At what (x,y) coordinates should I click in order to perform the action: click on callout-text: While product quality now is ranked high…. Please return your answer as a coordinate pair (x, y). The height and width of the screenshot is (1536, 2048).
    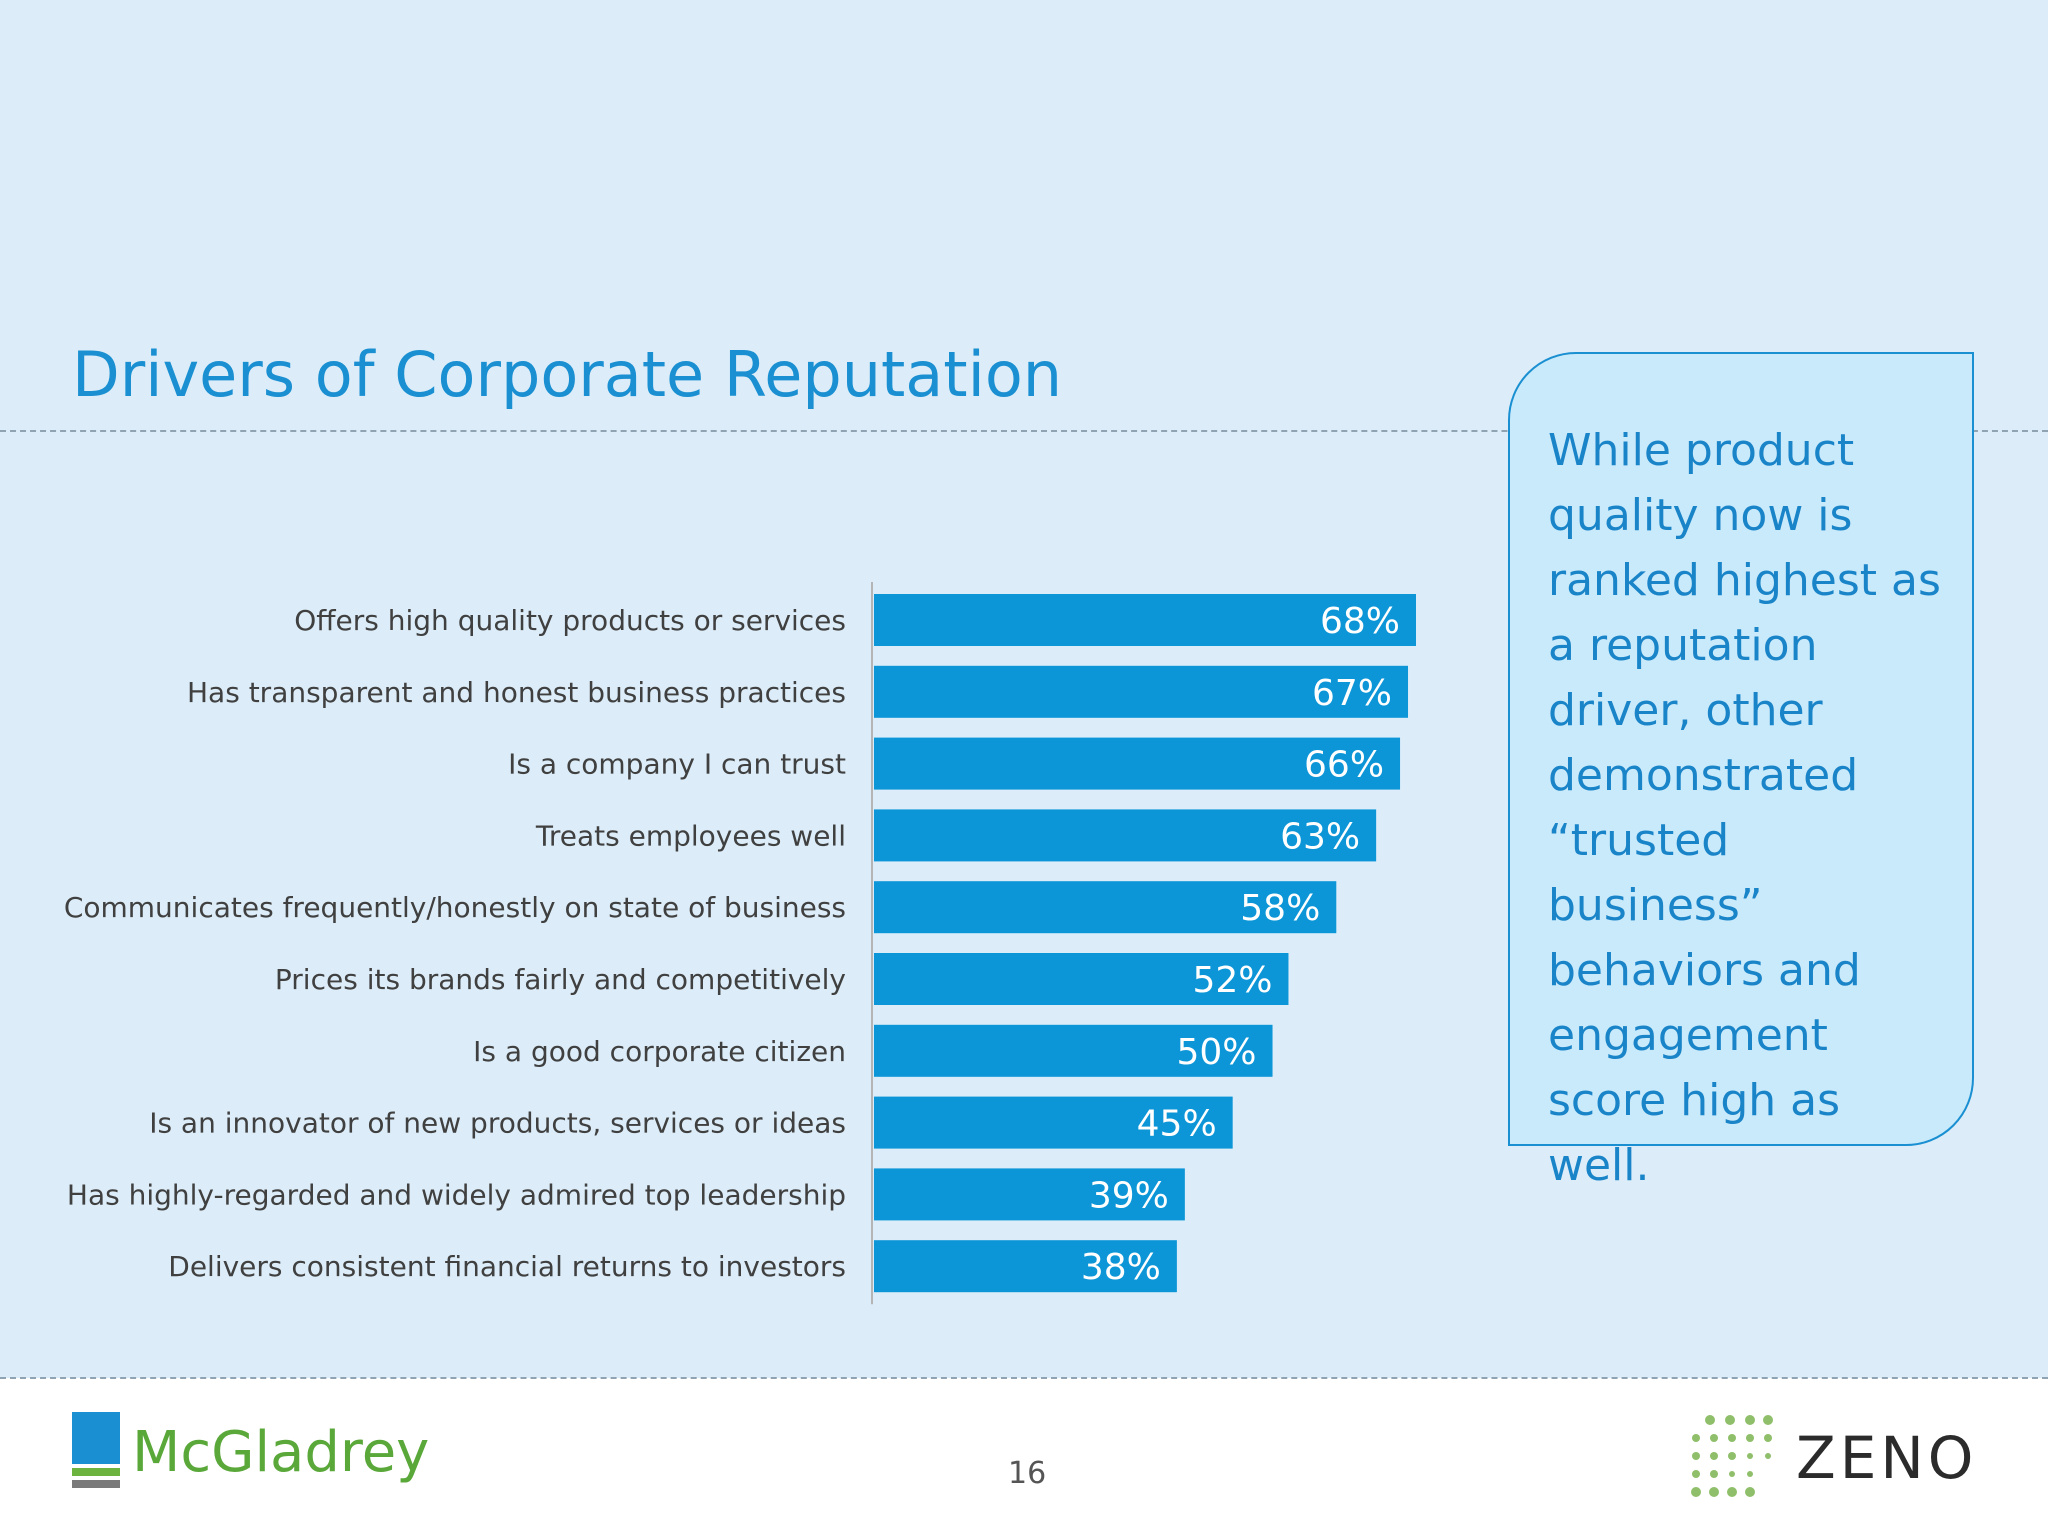
    Looking at the image, I should click on (1744, 808).